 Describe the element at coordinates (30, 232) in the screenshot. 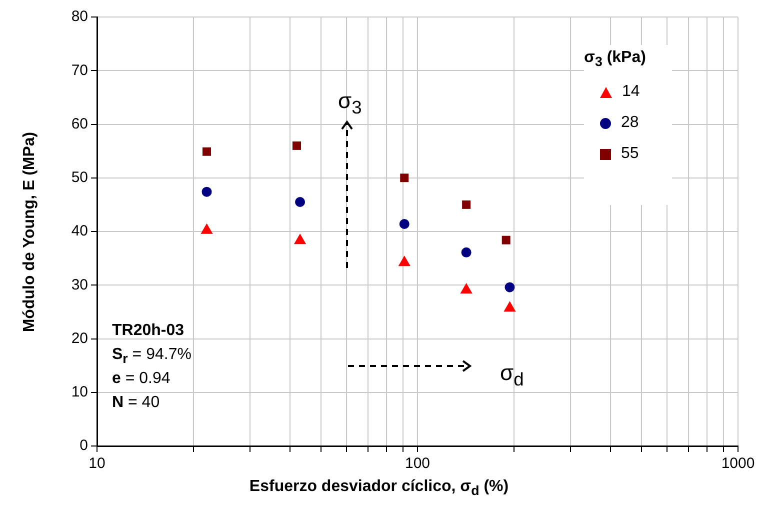

I see `y-axis-title: Módulo de Young, E (MPa)` at that location.